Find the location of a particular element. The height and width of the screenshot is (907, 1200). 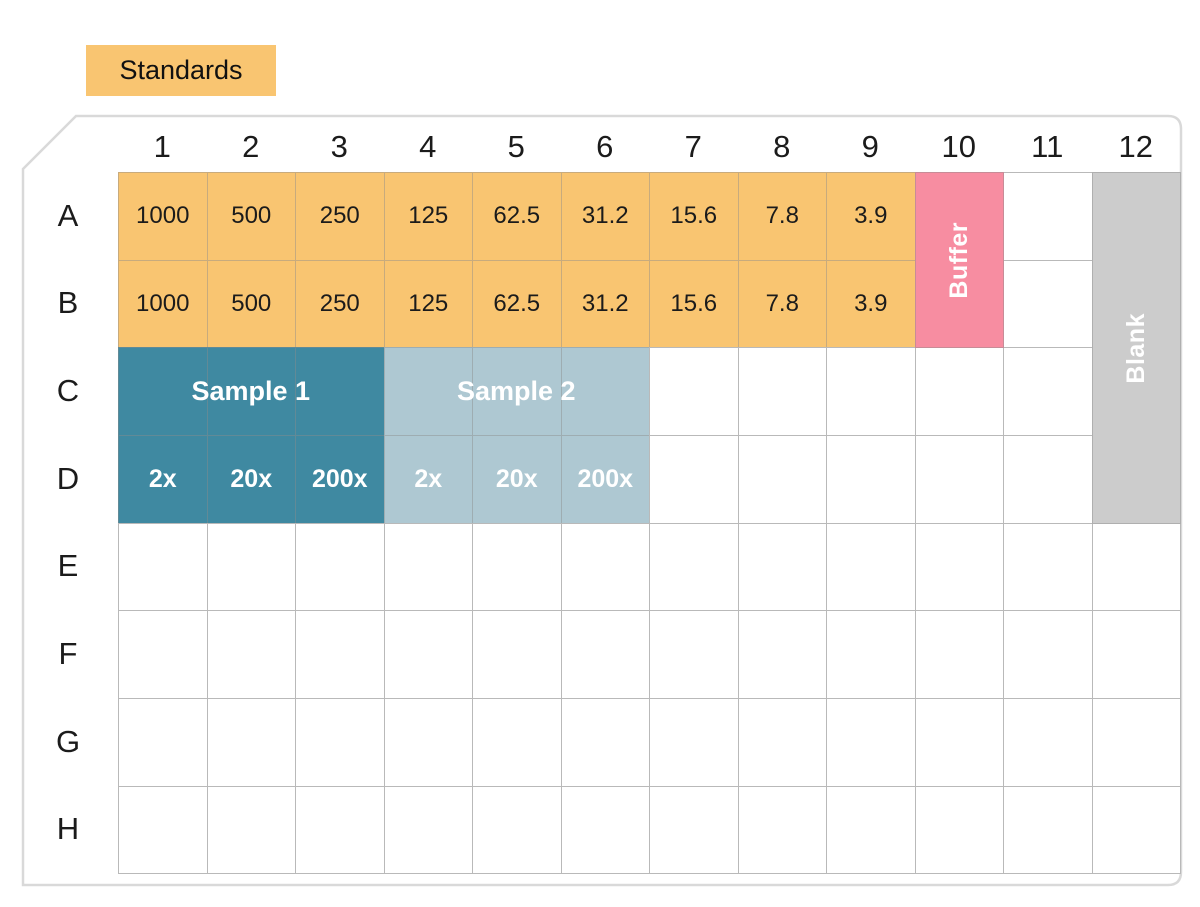

well-G5 is located at coordinates (517, 742).